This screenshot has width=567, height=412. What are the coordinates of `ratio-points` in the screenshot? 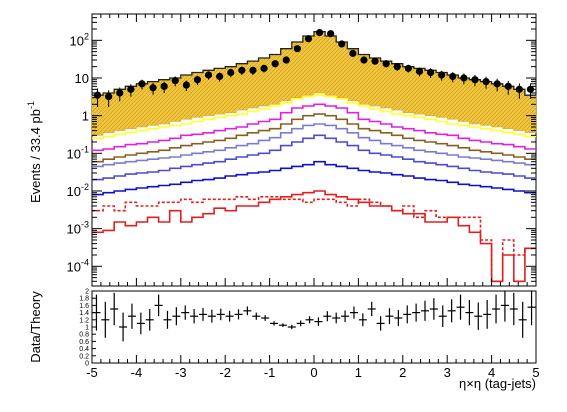 It's located at (314, 316).